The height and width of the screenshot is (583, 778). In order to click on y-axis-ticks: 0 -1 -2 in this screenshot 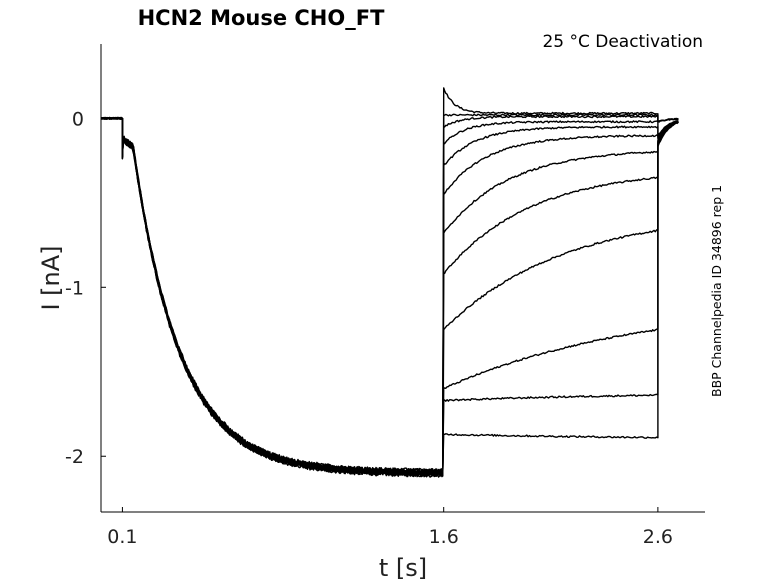, I will do `click(85, 288)`.